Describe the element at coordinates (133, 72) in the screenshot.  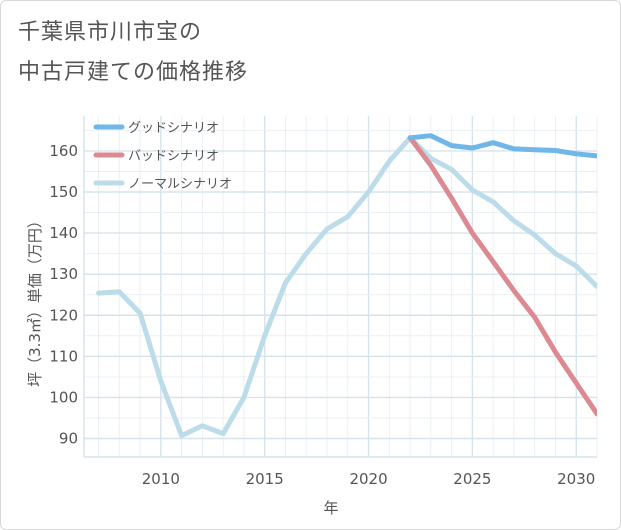
I see `chart-title-line2: 中古戸建ての価格推移` at that location.